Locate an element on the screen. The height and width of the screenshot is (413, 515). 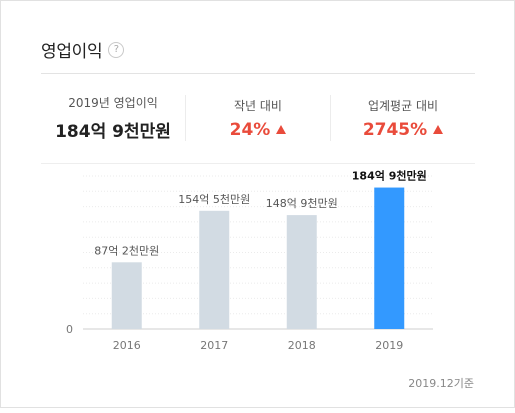
stat-value-row: 24% is located at coordinates (258, 130).